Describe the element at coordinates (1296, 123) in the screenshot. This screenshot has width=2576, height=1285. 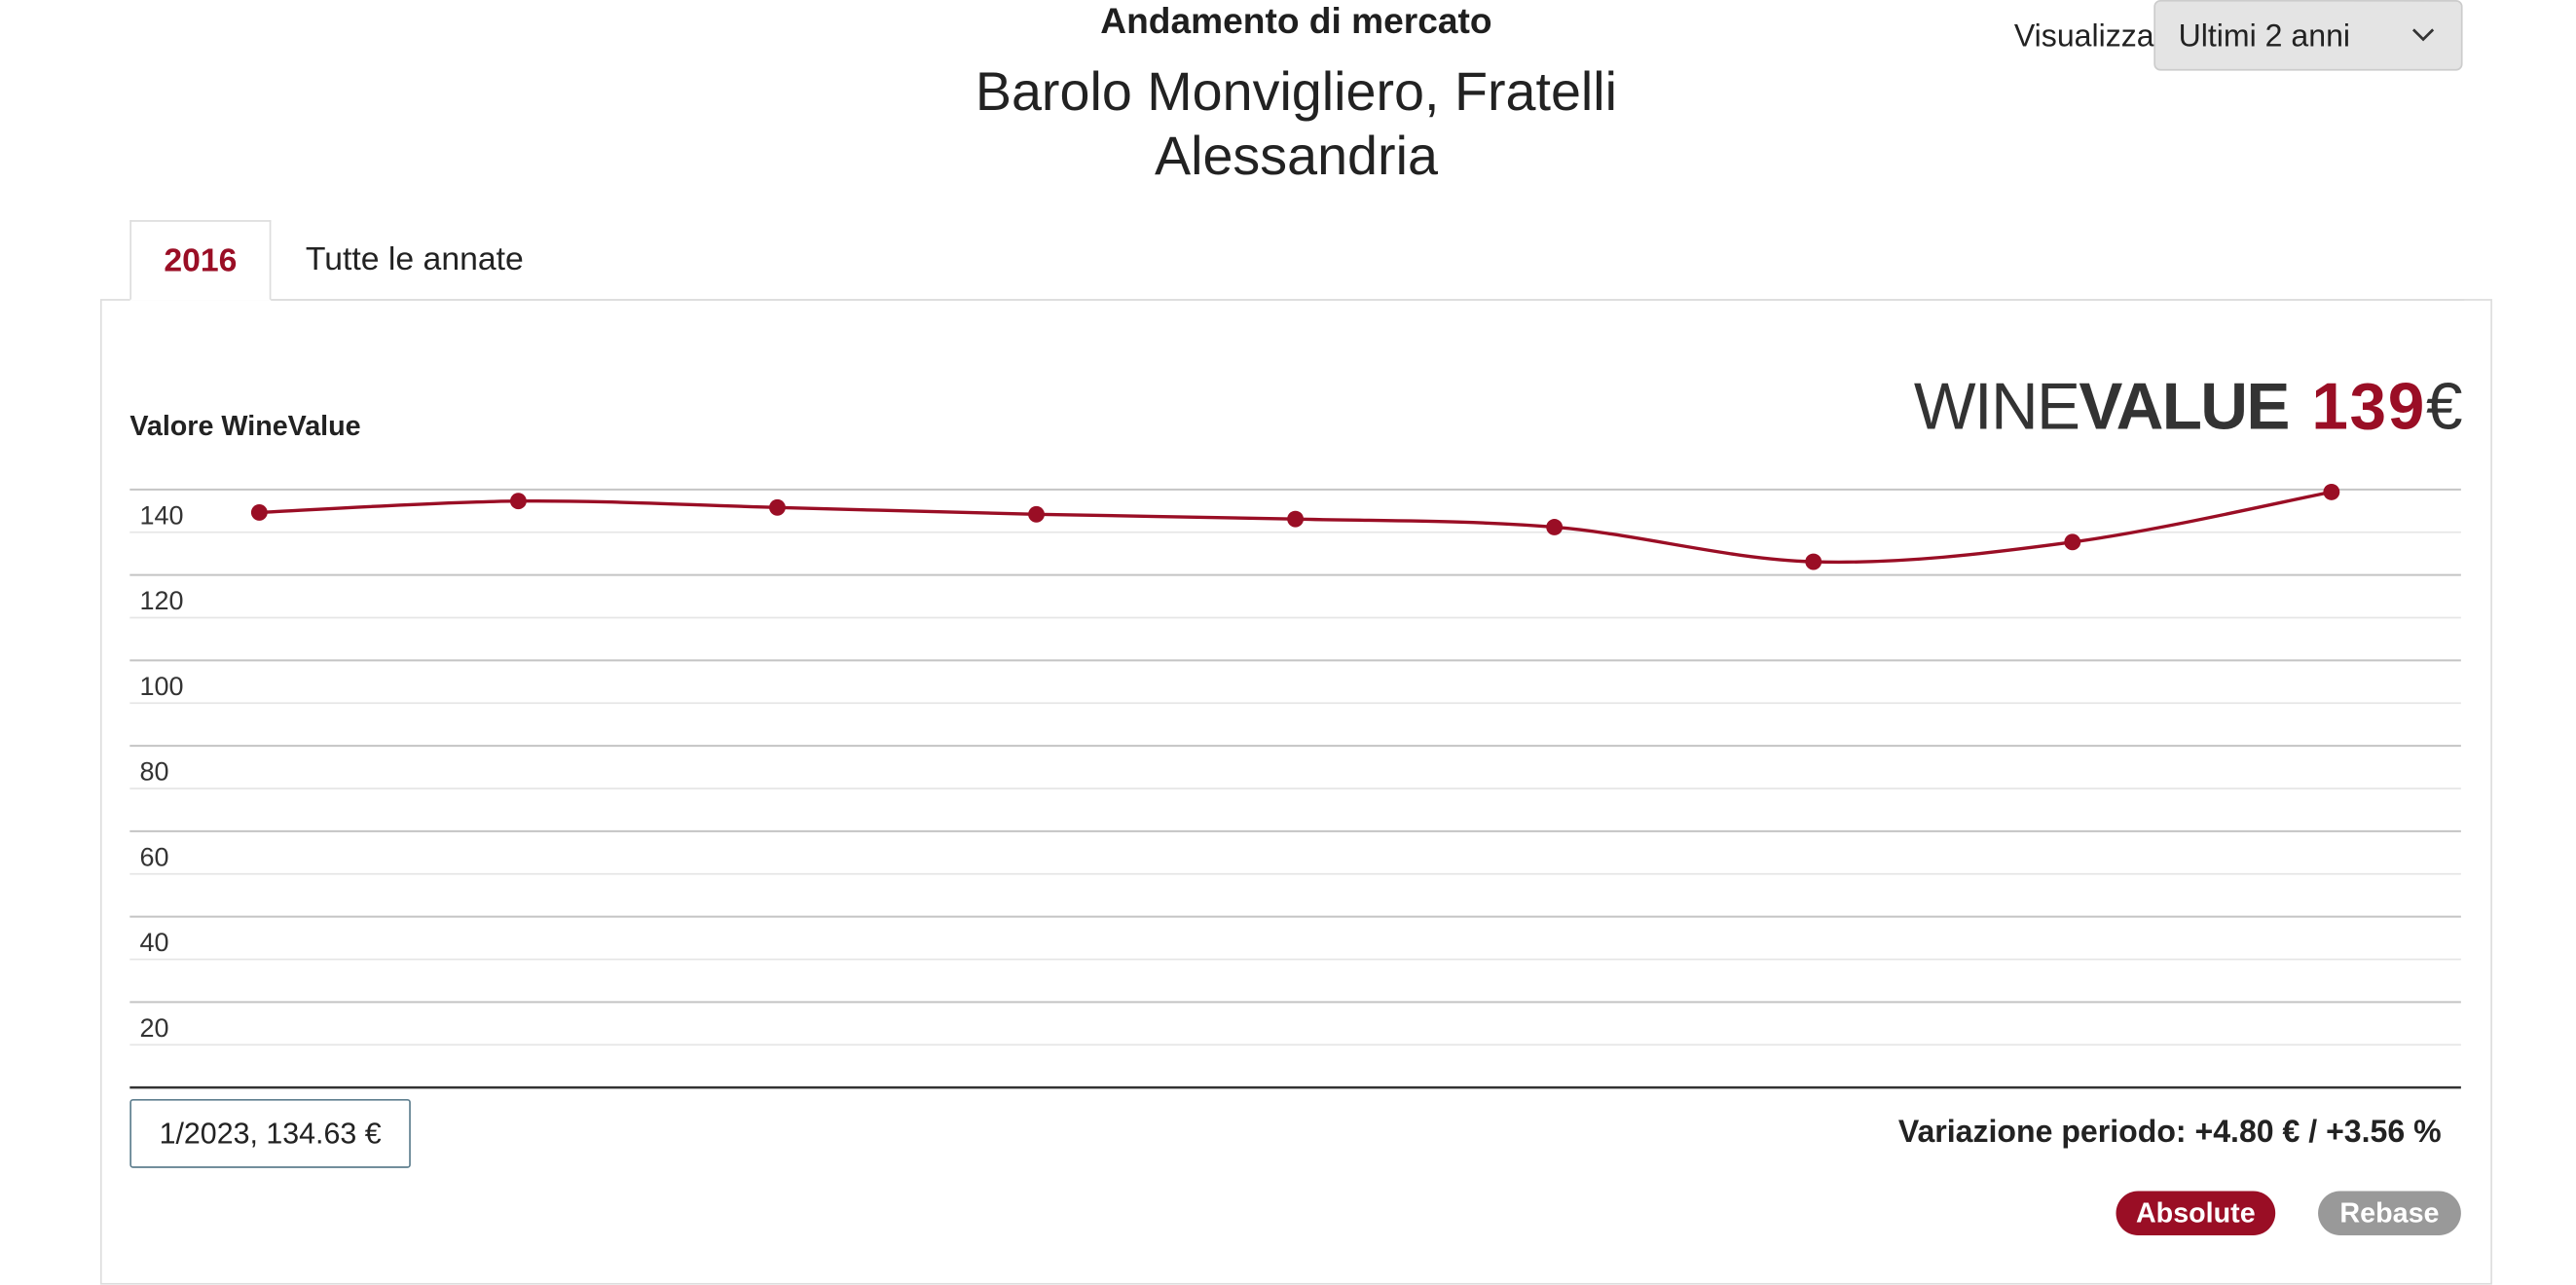
I see `subtitle: Barolo Monvigliero, Fratelli Alessandria` at that location.